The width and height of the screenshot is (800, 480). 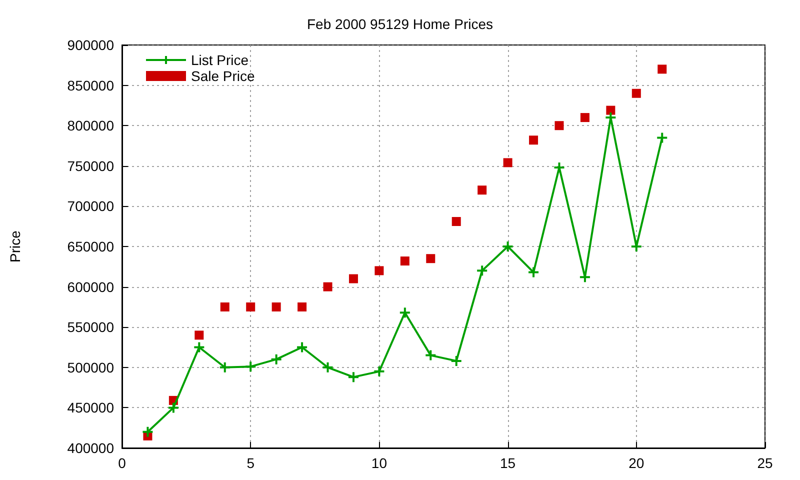 I want to click on y-tick-label: 400000, so click(x=90, y=448).